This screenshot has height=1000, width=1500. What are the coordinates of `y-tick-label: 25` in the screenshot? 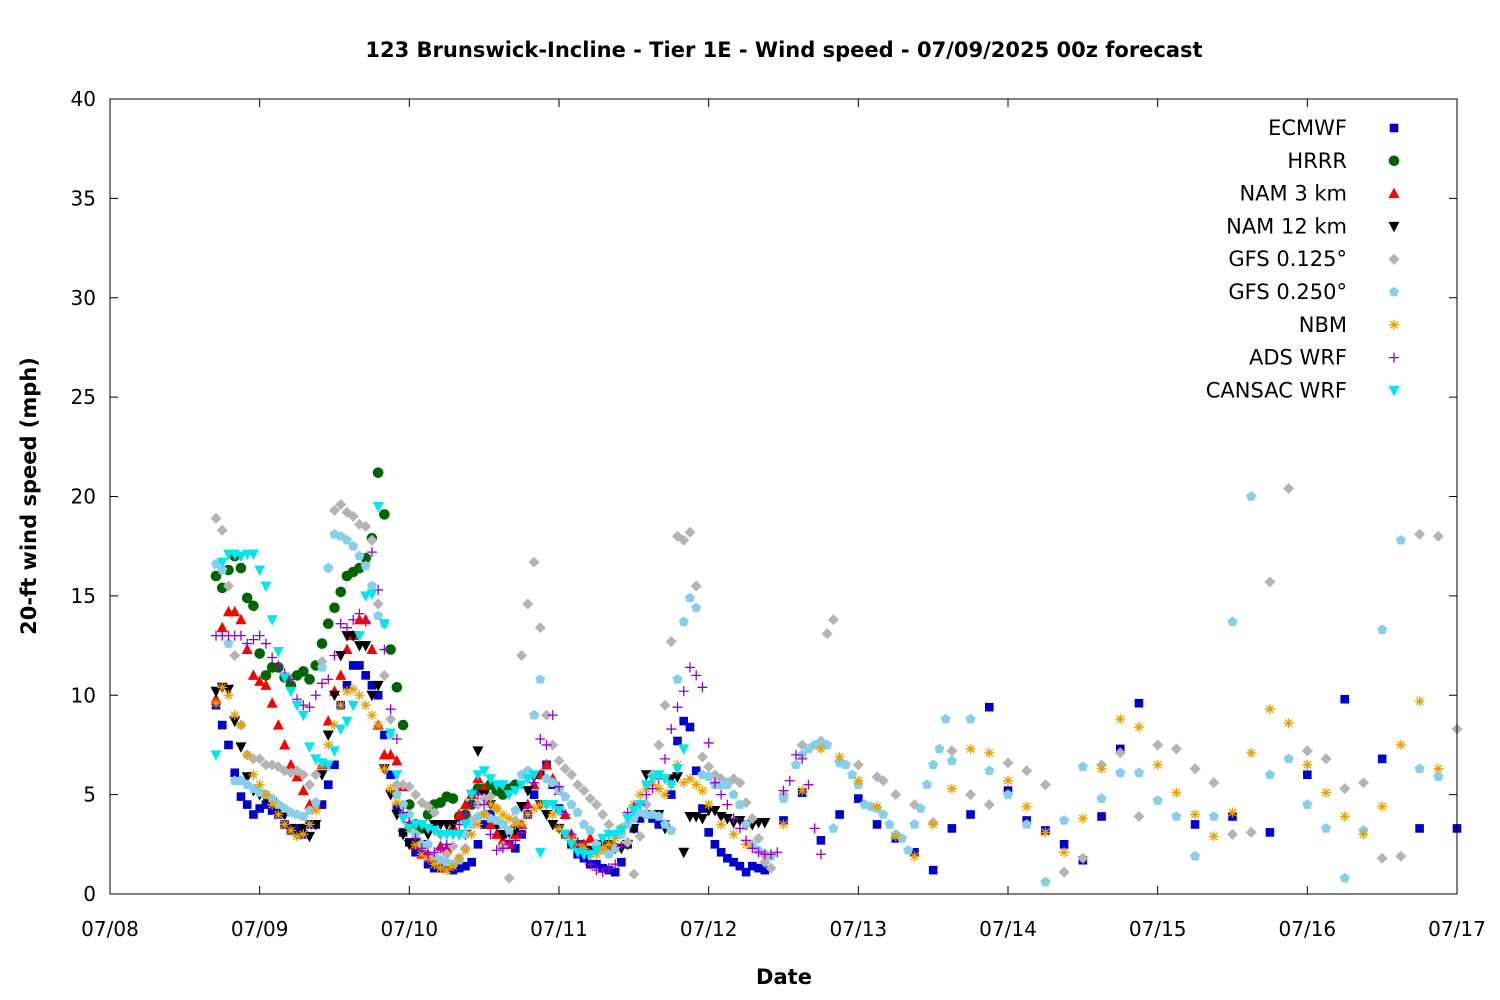 It's located at (83, 397).